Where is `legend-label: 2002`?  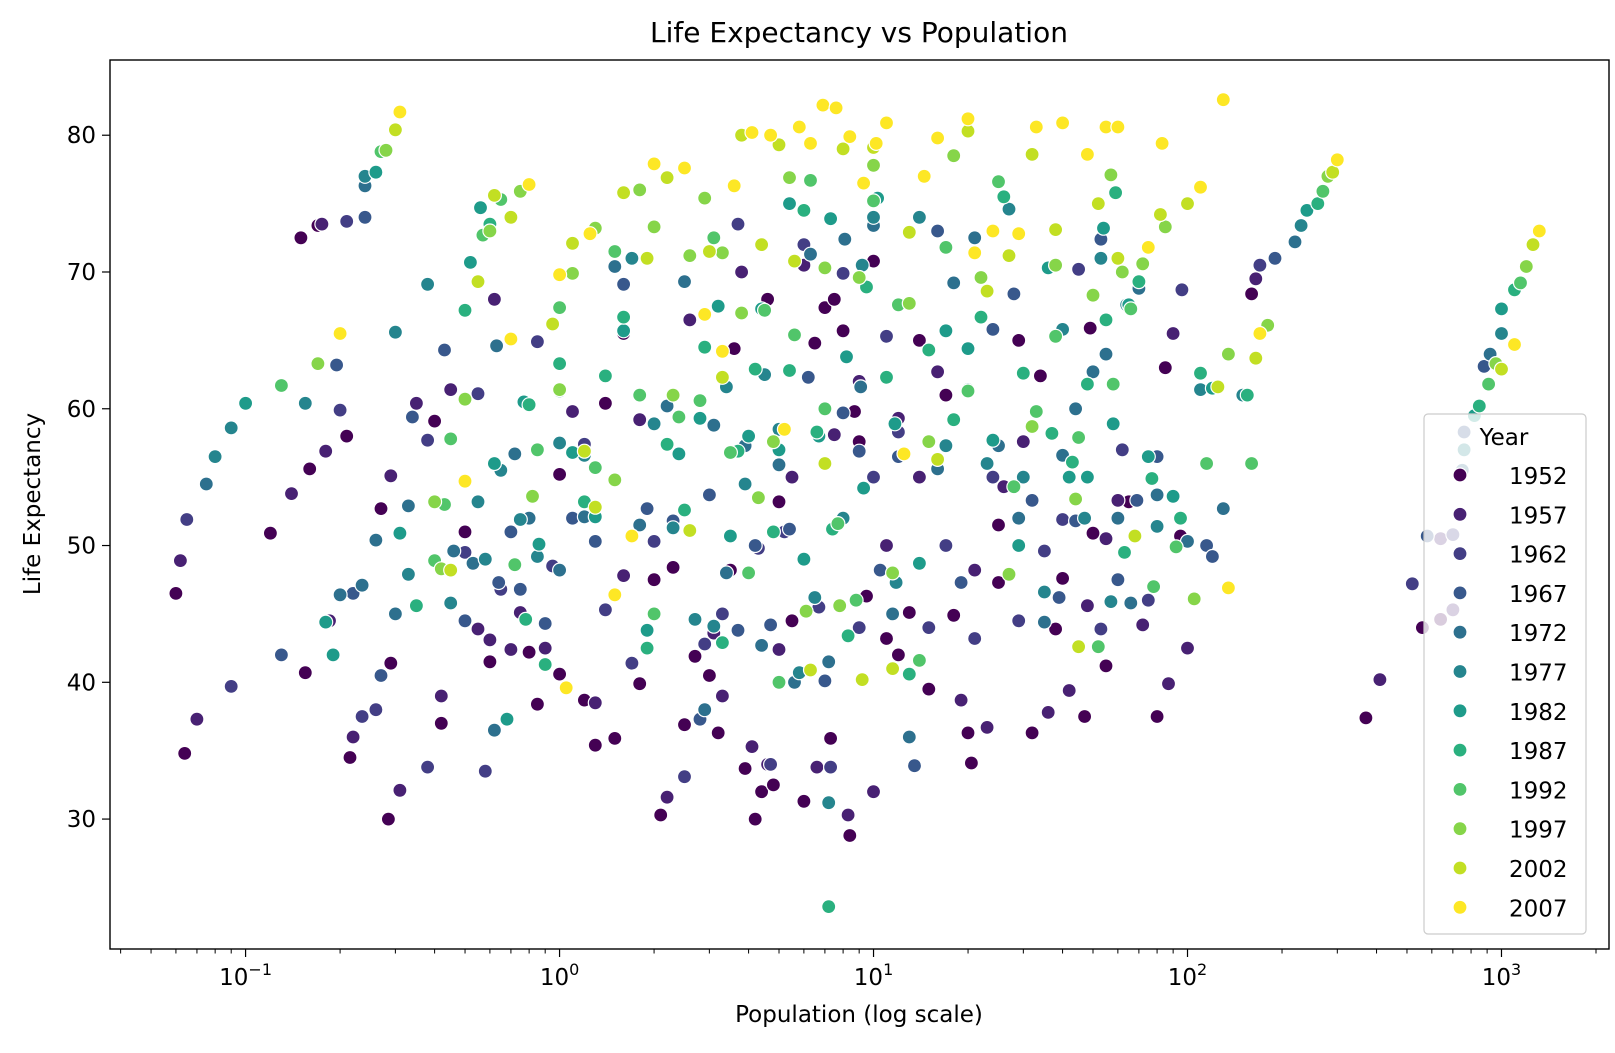 legend-label: 2002 is located at coordinates (1538, 870).